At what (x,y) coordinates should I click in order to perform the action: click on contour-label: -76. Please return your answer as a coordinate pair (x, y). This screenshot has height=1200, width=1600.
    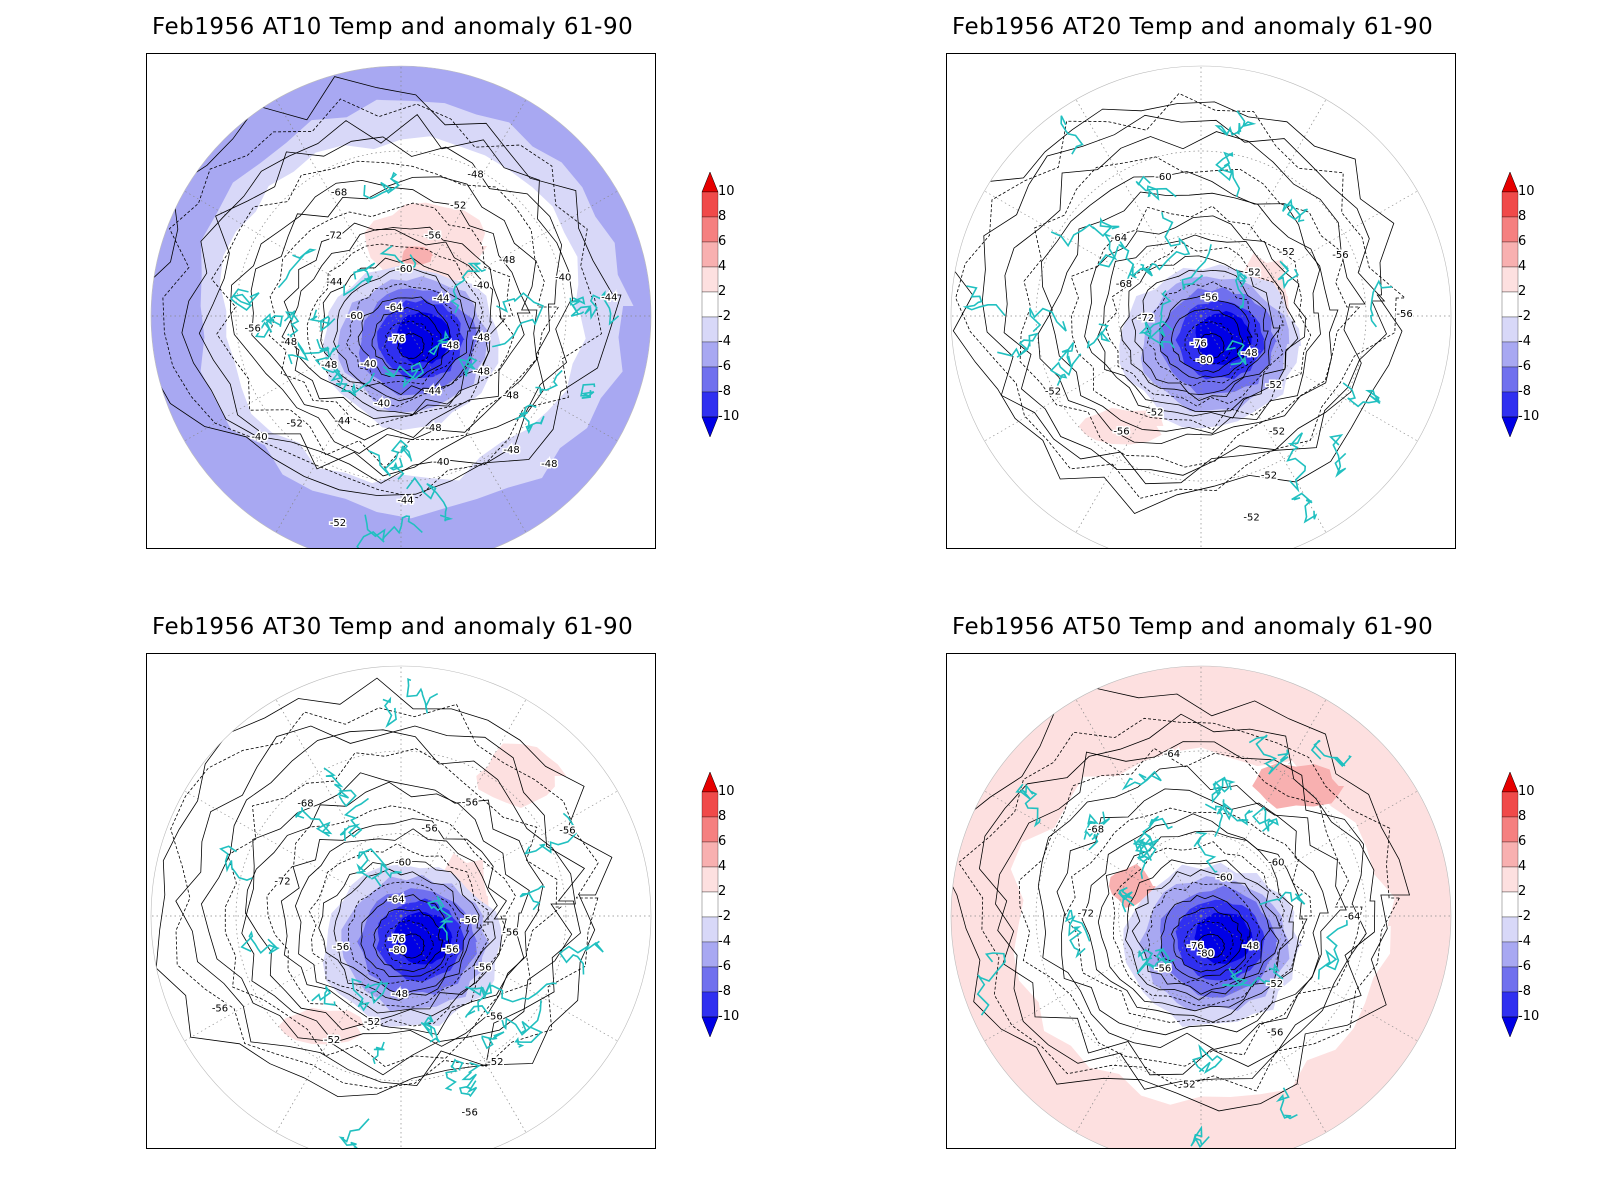
    Looking at the image, I should click on (397, 939).